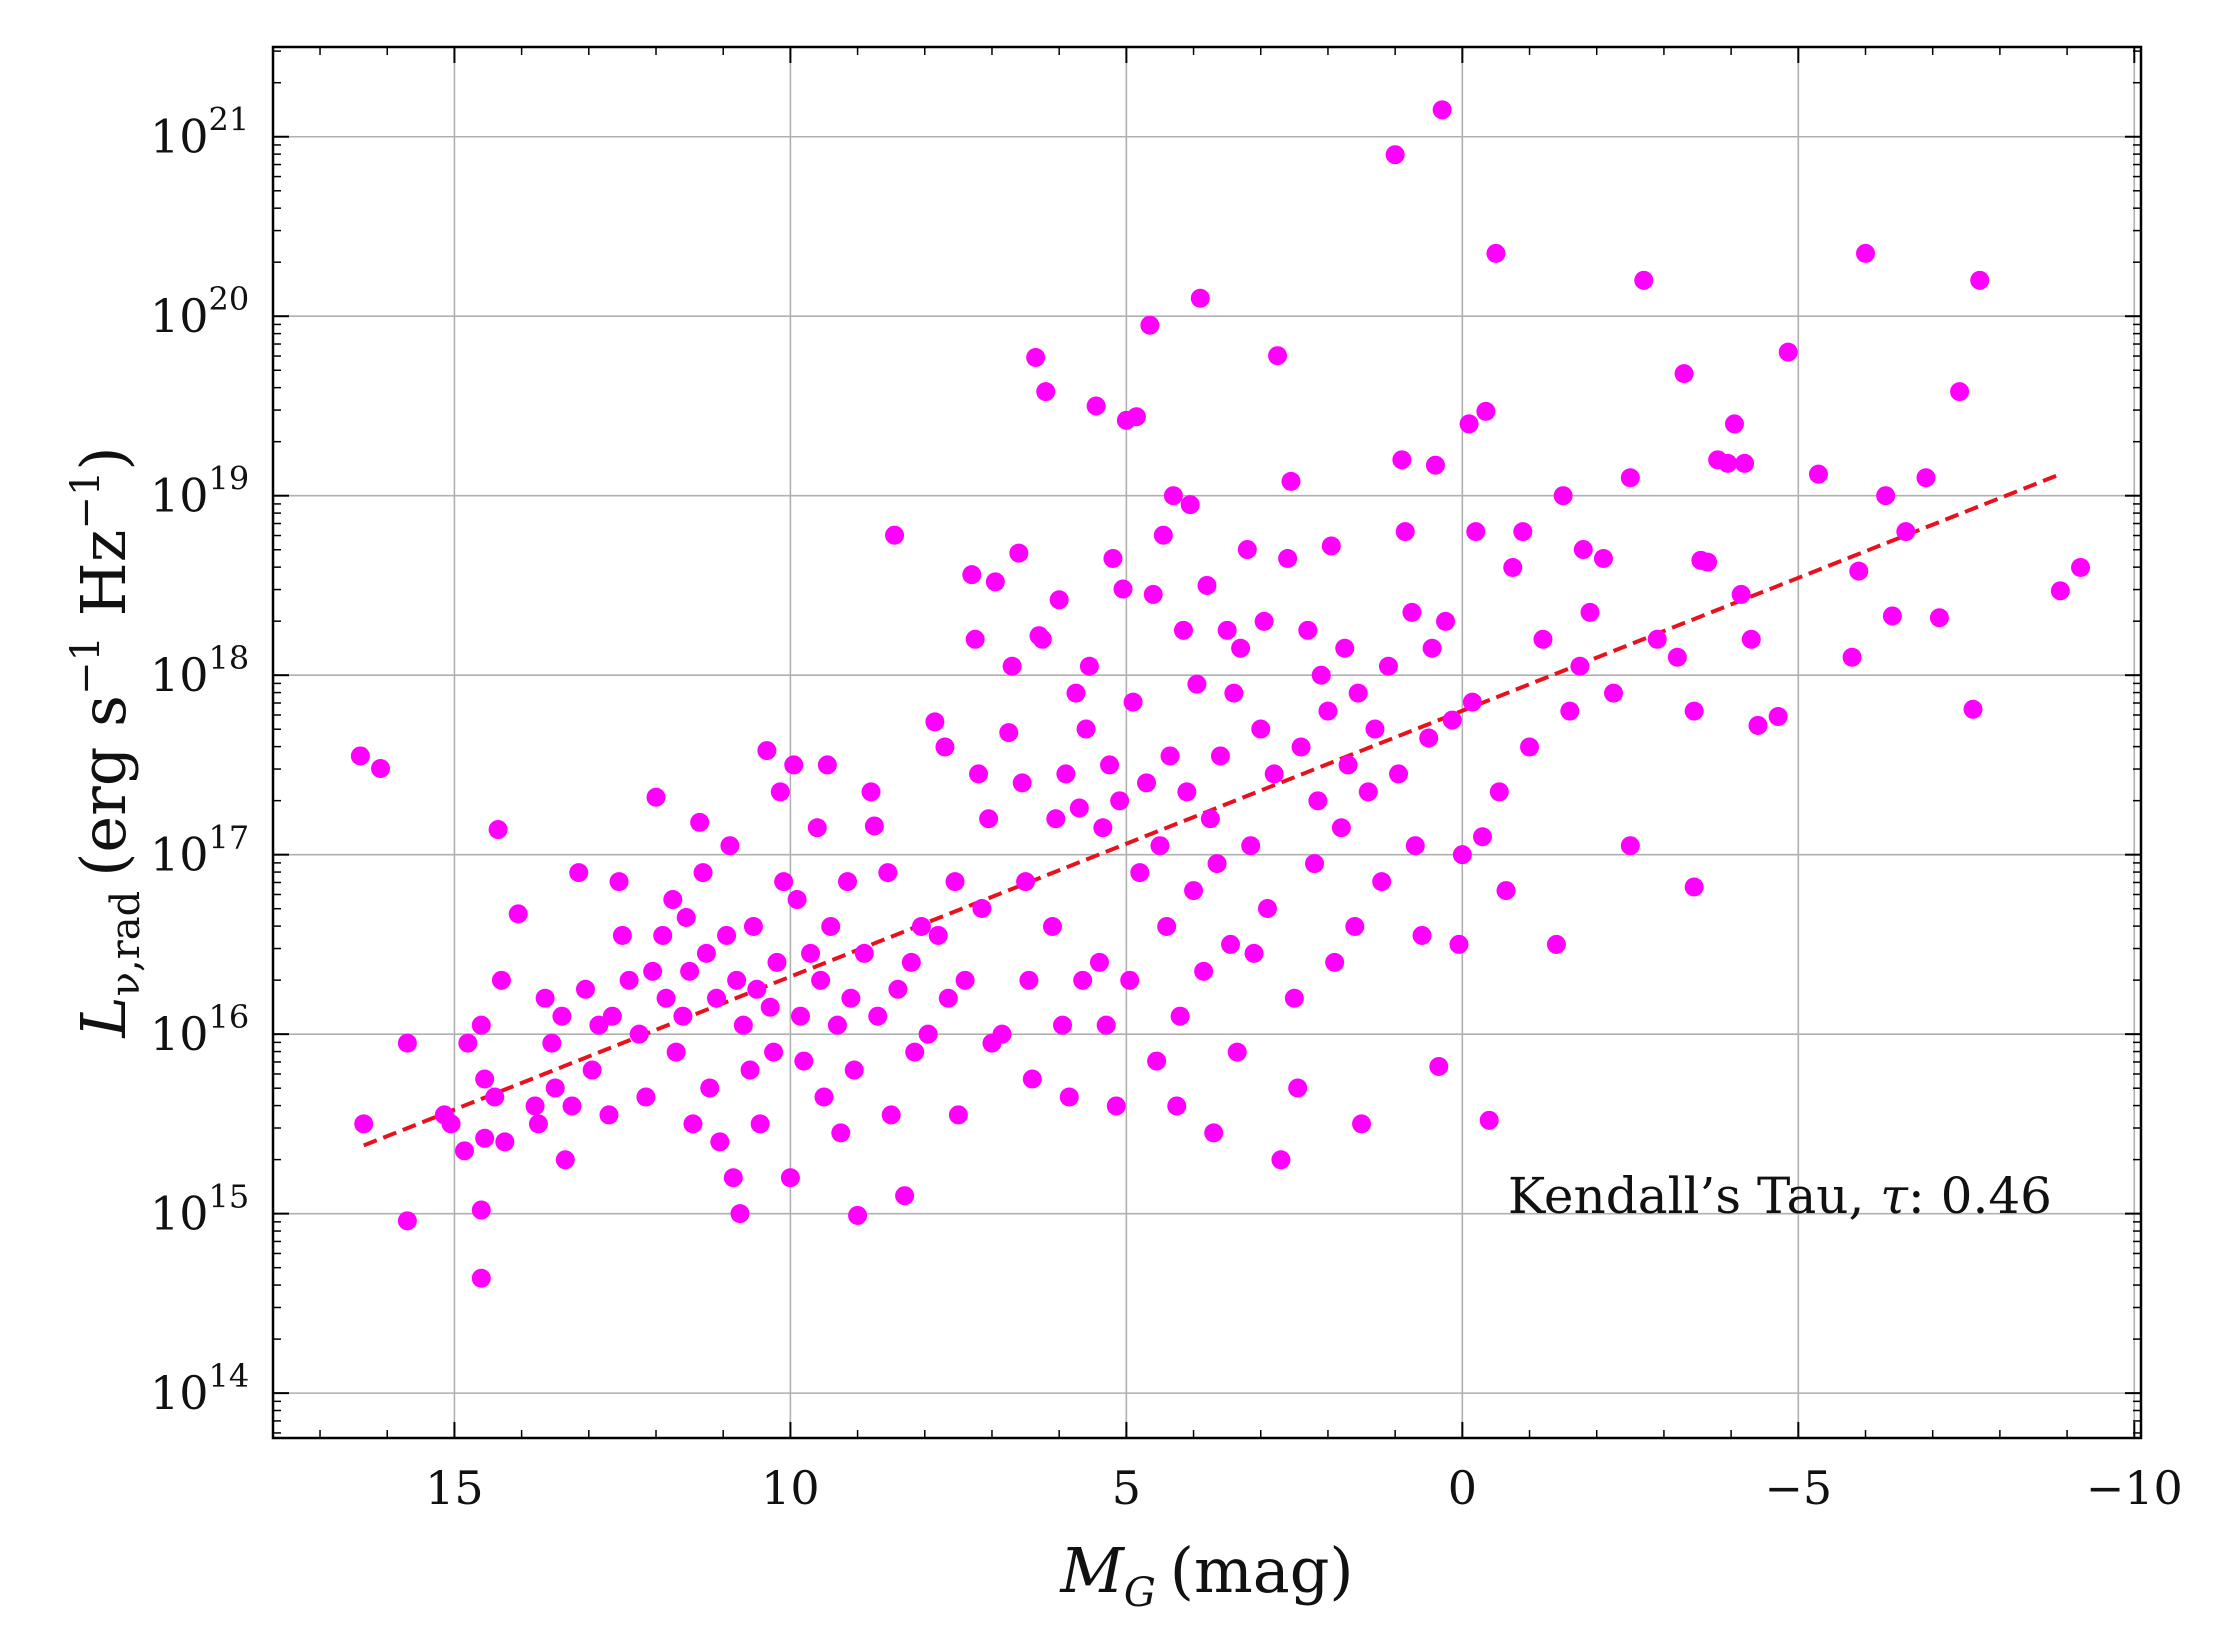  What do you see at coordinates (199, 760) in the screenshot?
I see `y-tick-labels: 1014 1015 1016 1017 1018 1019 1020 1021` at bounding box center [199, 760].